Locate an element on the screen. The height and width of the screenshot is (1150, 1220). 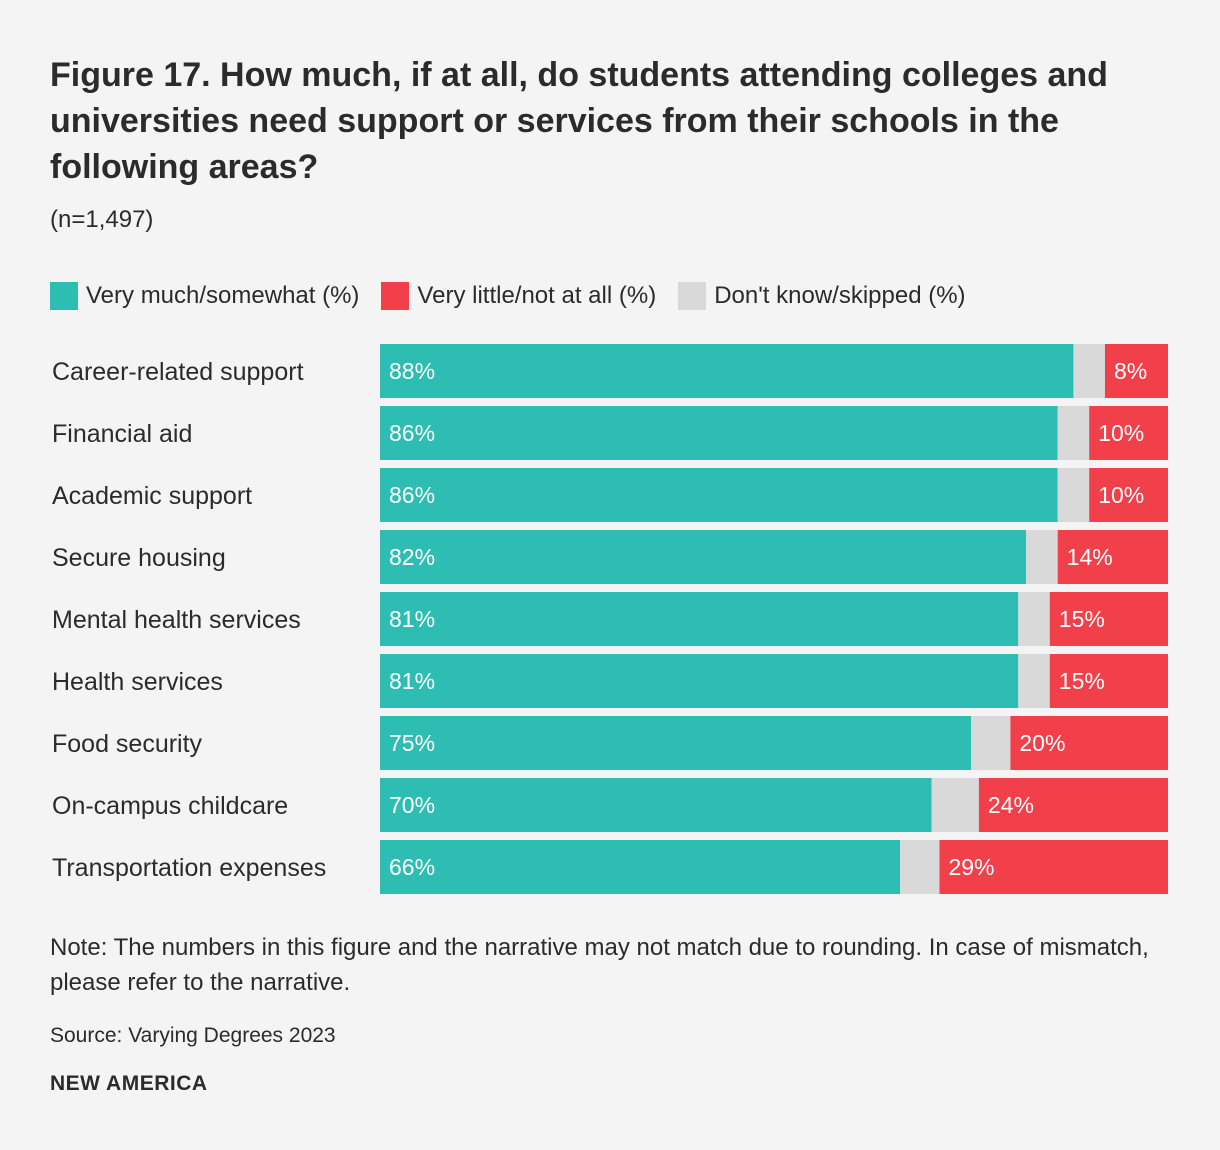
data-label-positive: 66% is located at coordinates (412, 867).